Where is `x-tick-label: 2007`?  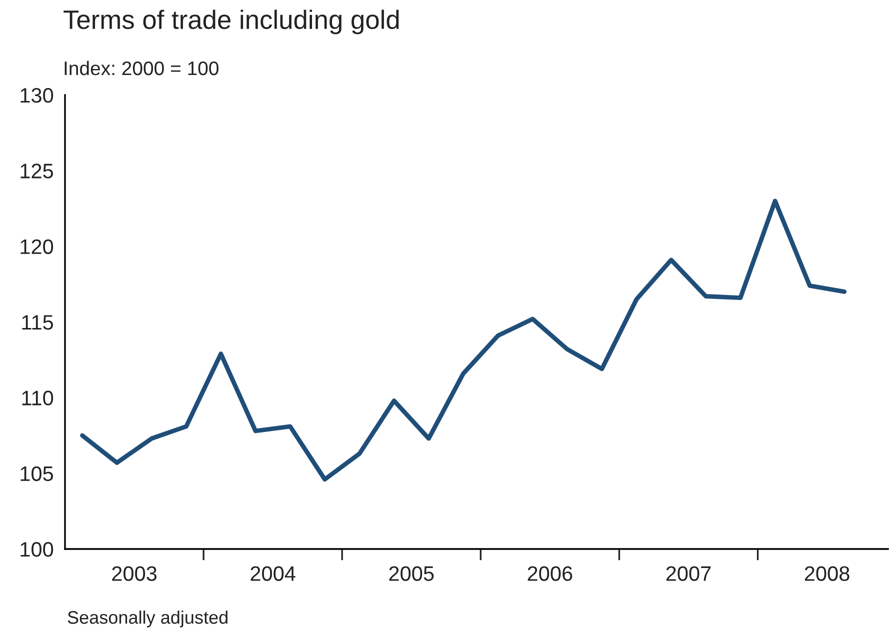
x-tick-label: 2007 is located at coordinates (688, 573).